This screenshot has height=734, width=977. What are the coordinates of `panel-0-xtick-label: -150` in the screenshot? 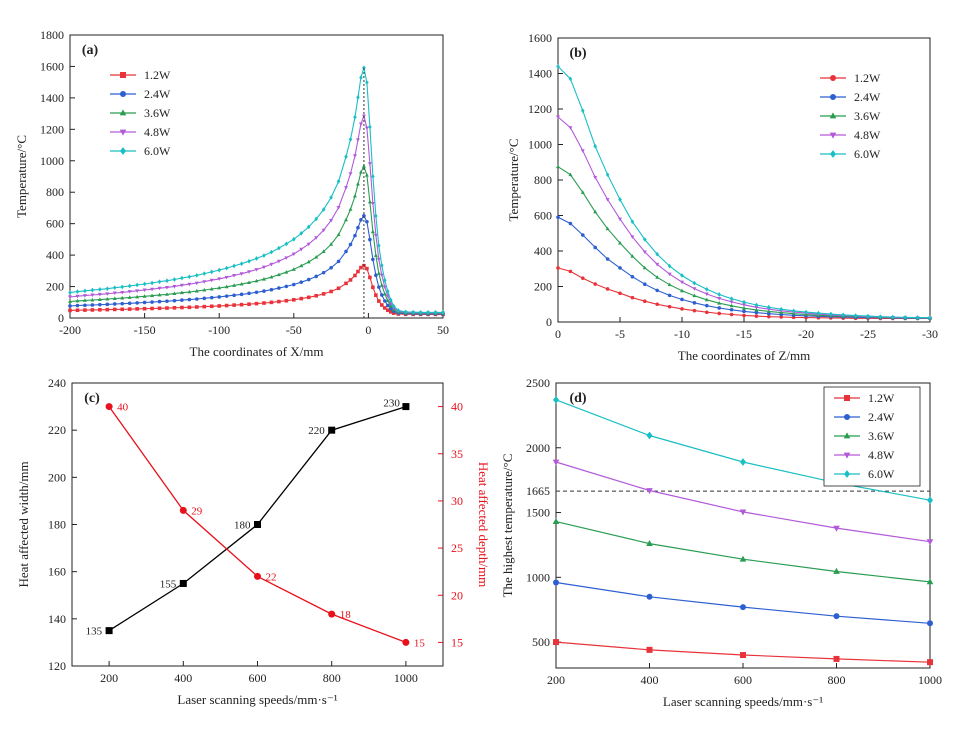 It's located at (145, 330).